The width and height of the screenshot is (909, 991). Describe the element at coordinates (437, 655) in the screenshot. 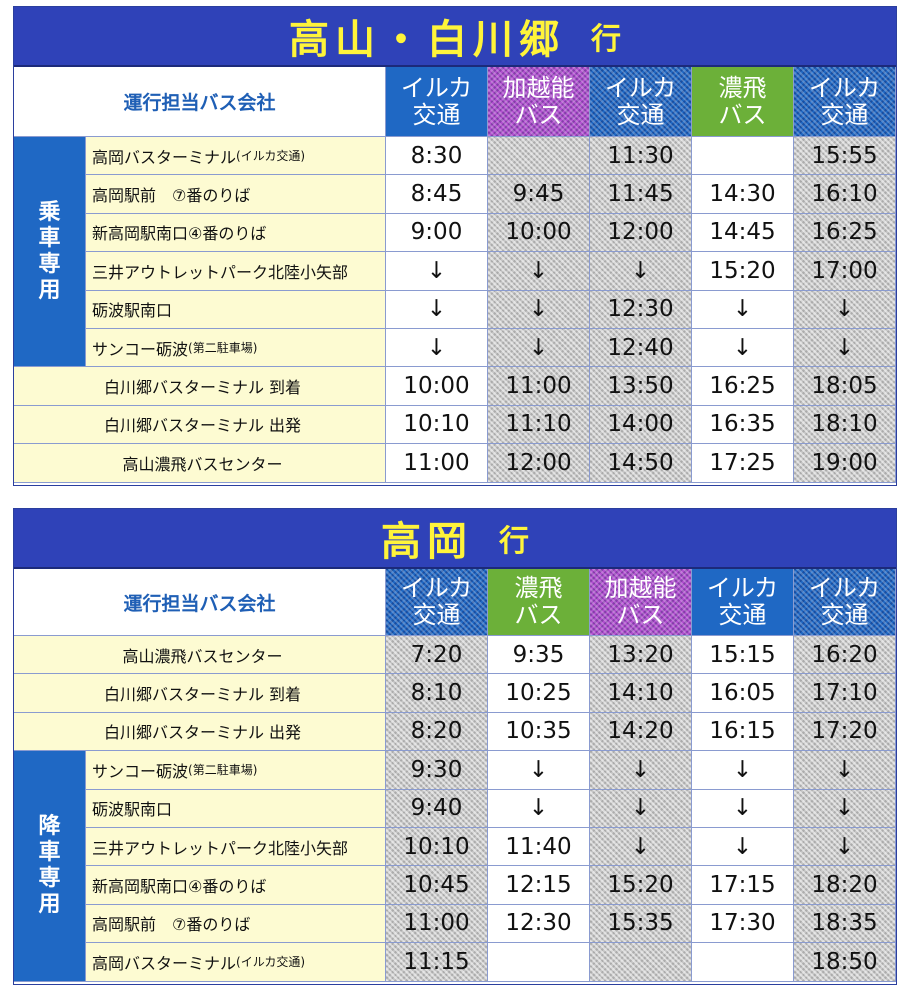

I see `departure-time: 7:20` at that location.